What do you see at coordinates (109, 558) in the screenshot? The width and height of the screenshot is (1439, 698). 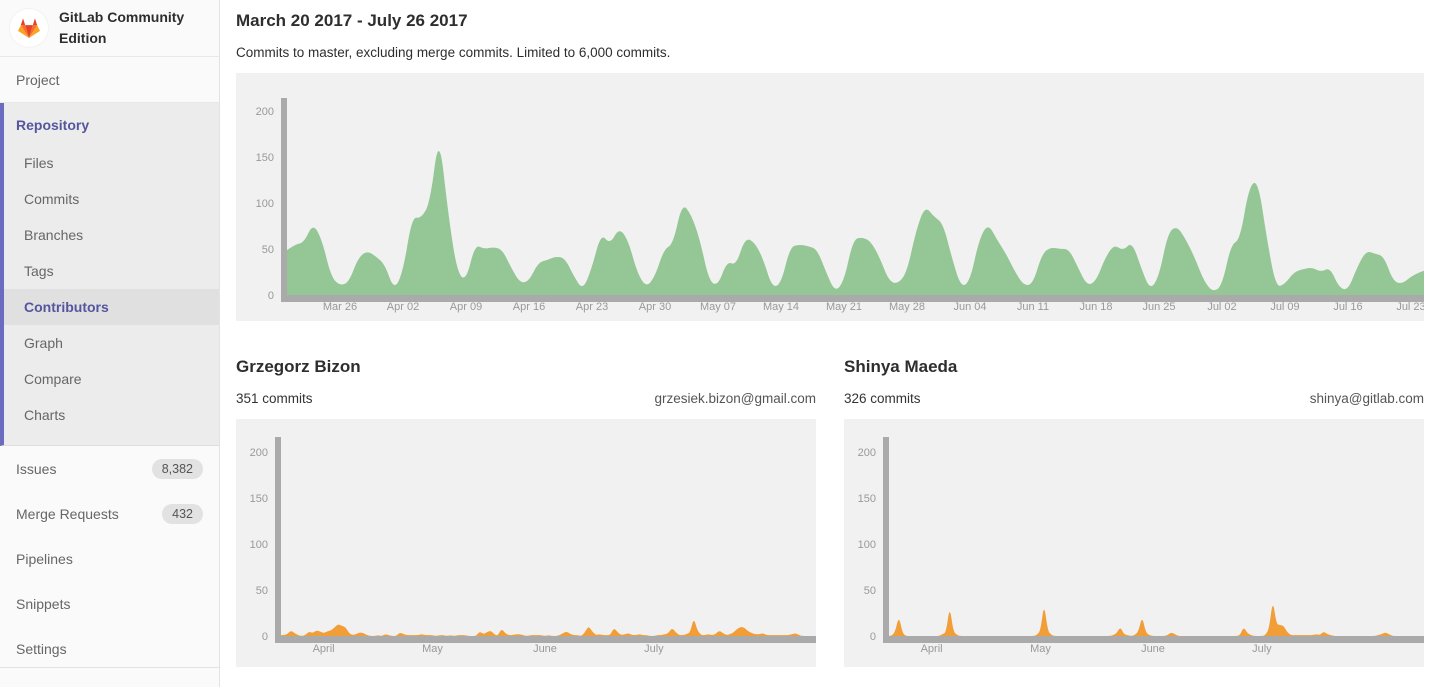 I see `sidebar-item-pipelines: Pipelines` at bounding box center [109, 558].